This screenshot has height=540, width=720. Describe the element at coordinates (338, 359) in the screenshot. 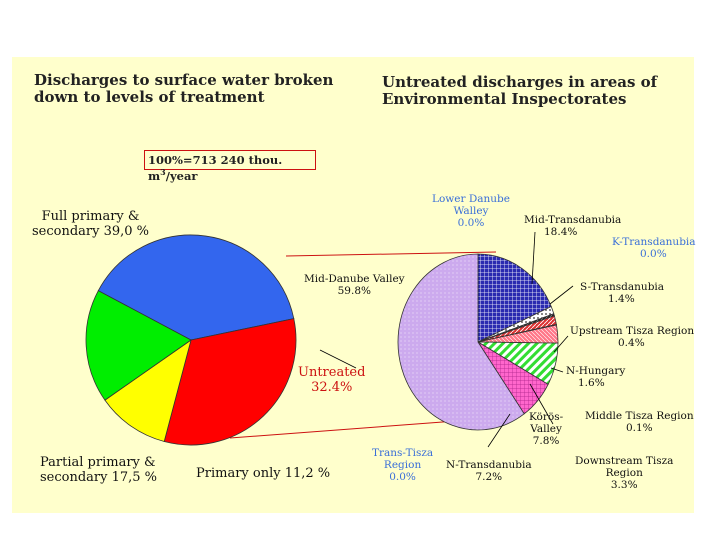

I see `untreated-leader-line` at that location.